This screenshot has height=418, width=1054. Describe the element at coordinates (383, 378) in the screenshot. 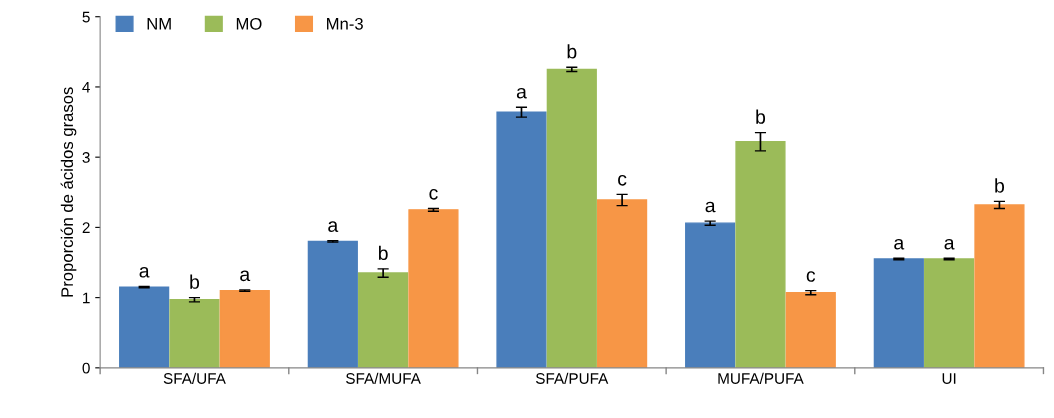

I see `x-tick-label: SFA/MUFA` at that location.